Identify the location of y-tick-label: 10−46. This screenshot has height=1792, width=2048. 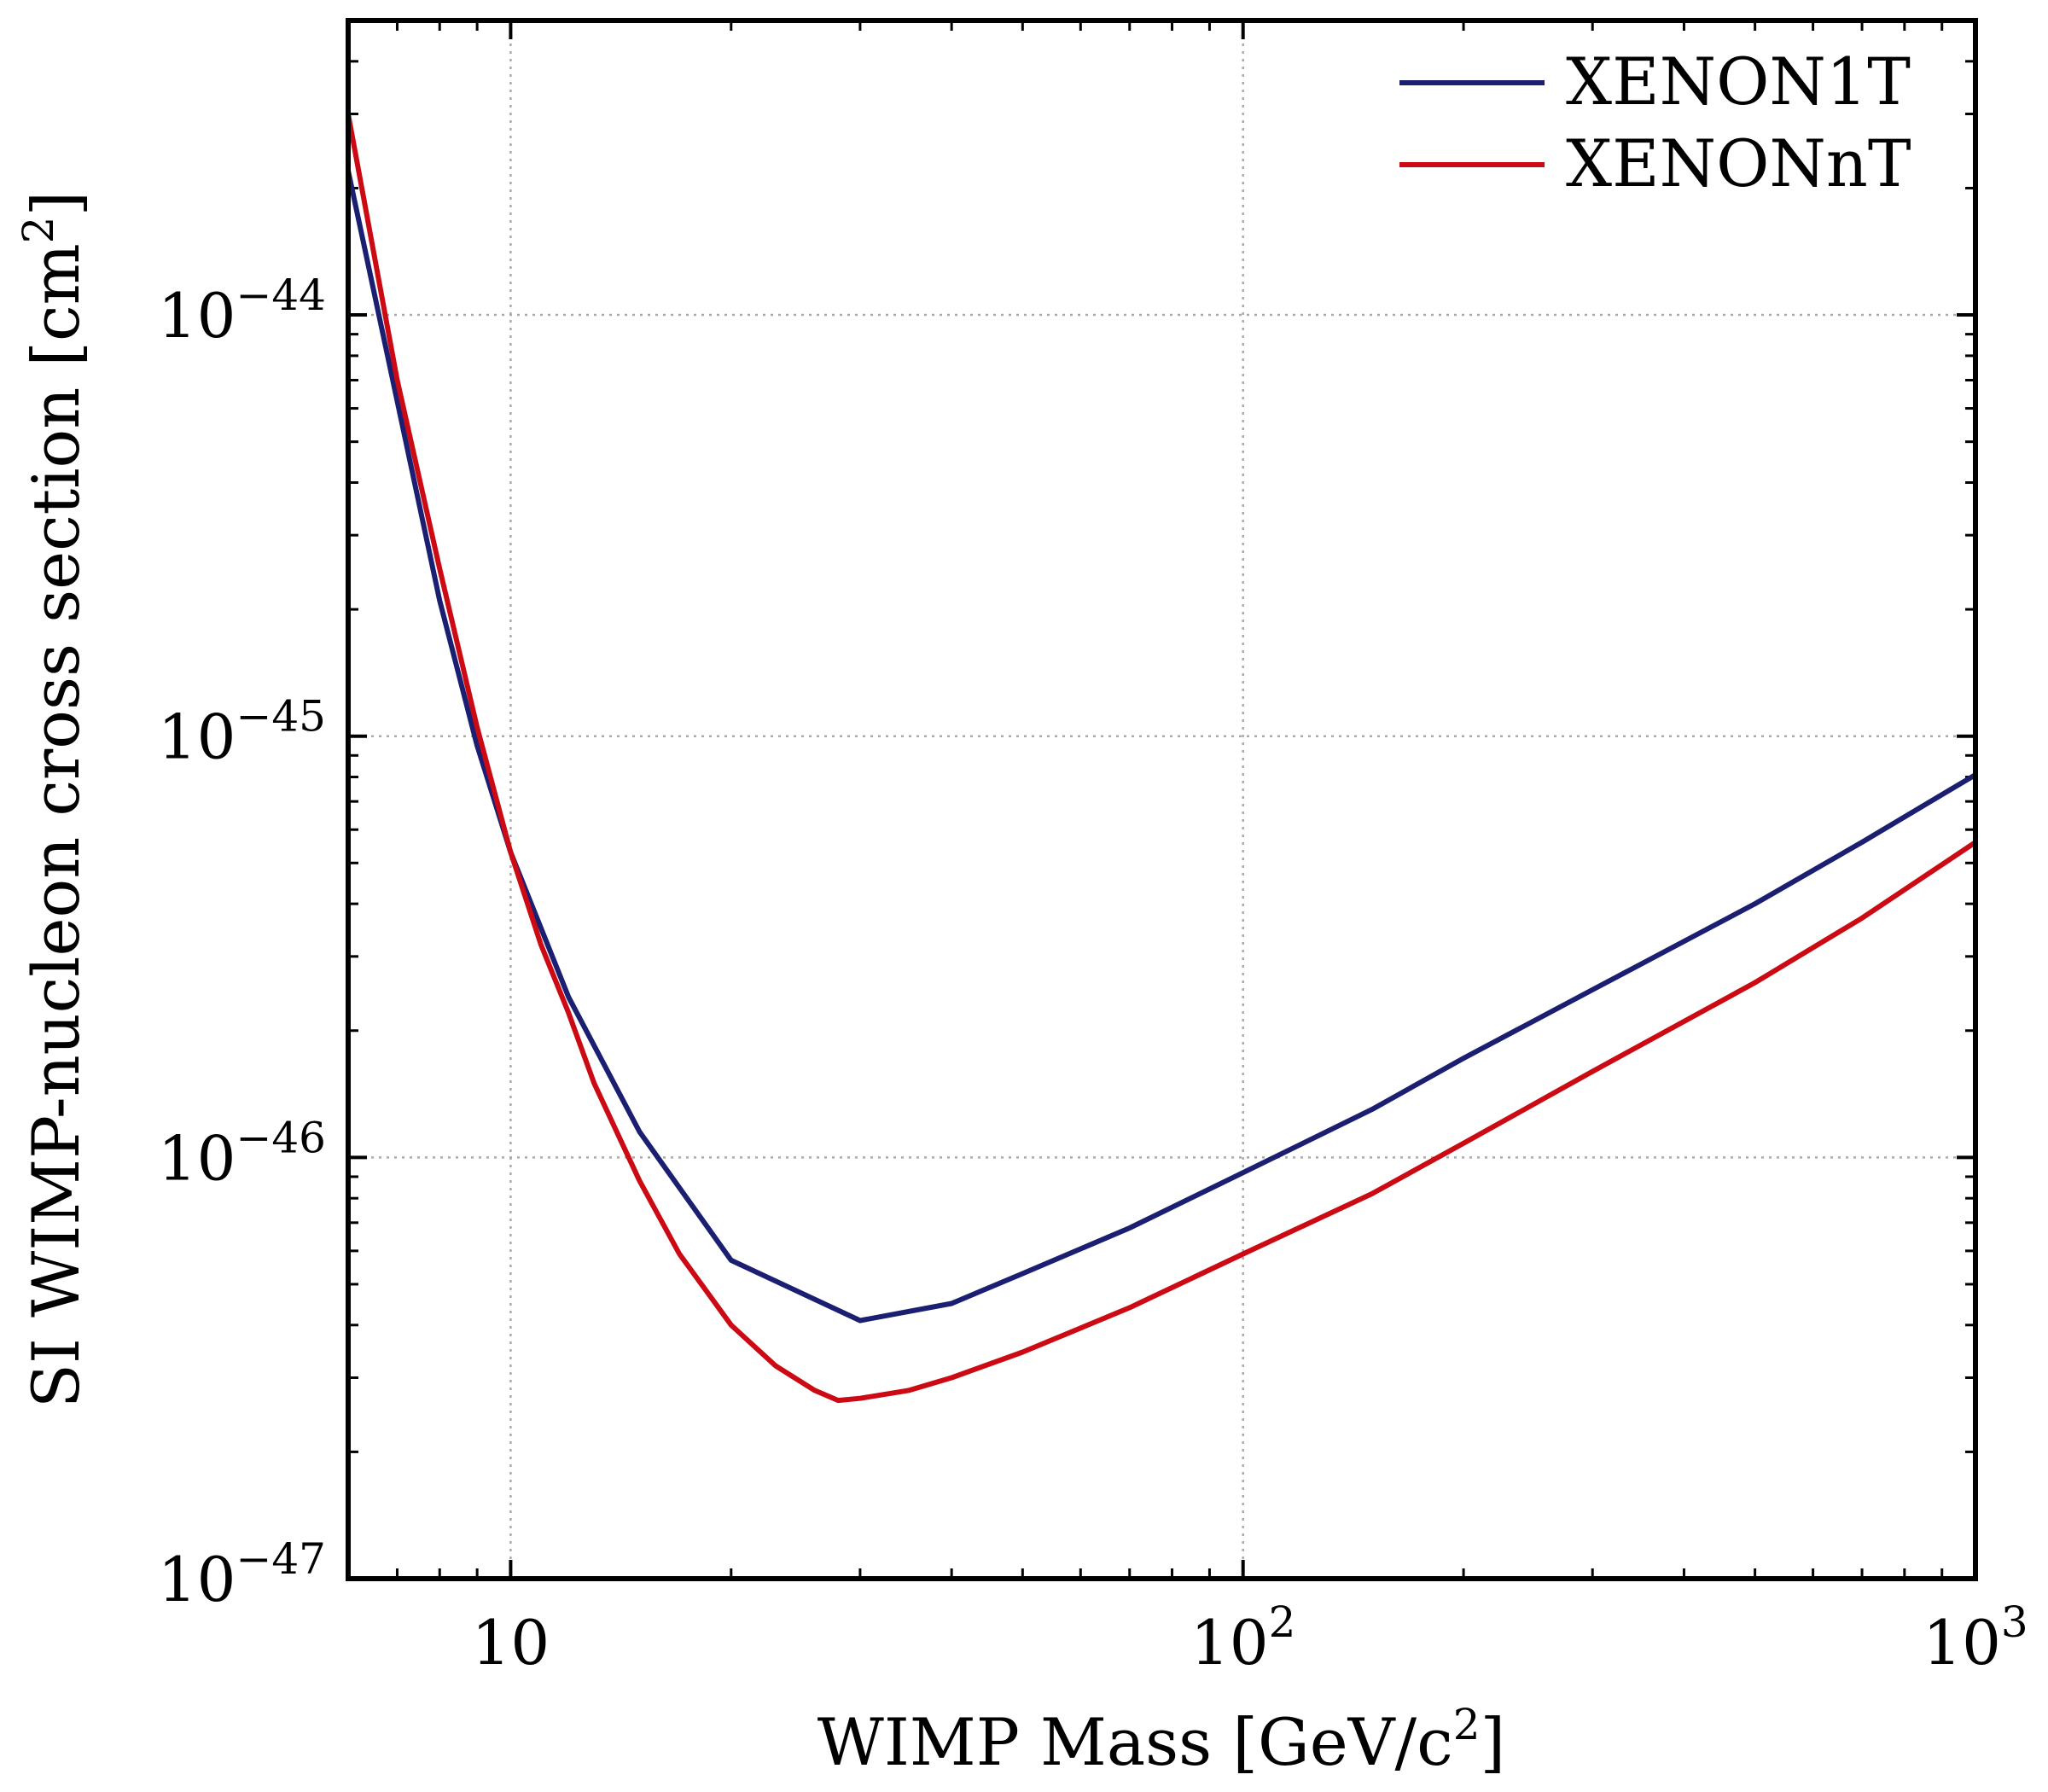
(242, 1153).